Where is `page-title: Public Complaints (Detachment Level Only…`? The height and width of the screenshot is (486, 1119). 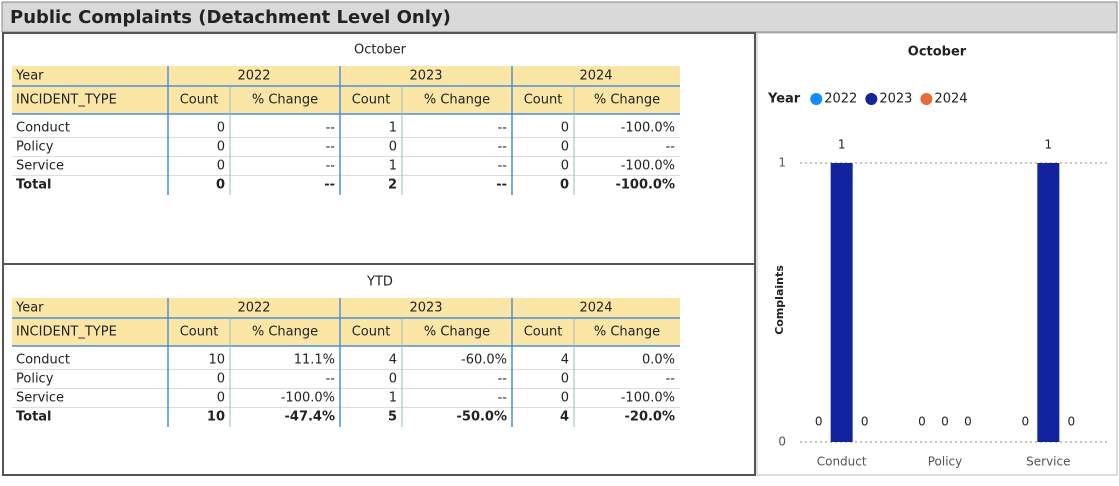
page-title: Public Complaints (Detachment Level Only… is located at coordinates (230, 17).